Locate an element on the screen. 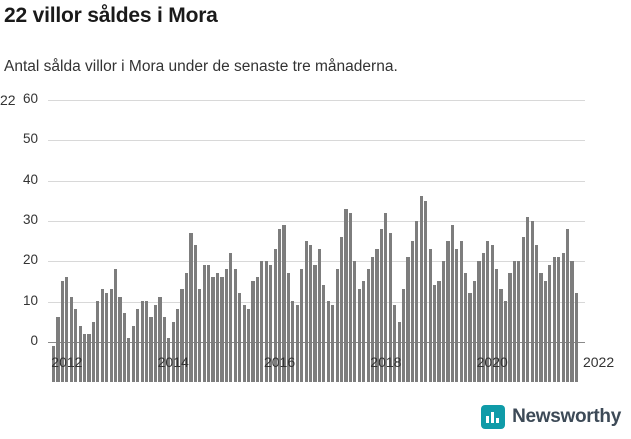 The image size is (631, 439). x-tick-label: 2012 is located at coordinates (67, 362).